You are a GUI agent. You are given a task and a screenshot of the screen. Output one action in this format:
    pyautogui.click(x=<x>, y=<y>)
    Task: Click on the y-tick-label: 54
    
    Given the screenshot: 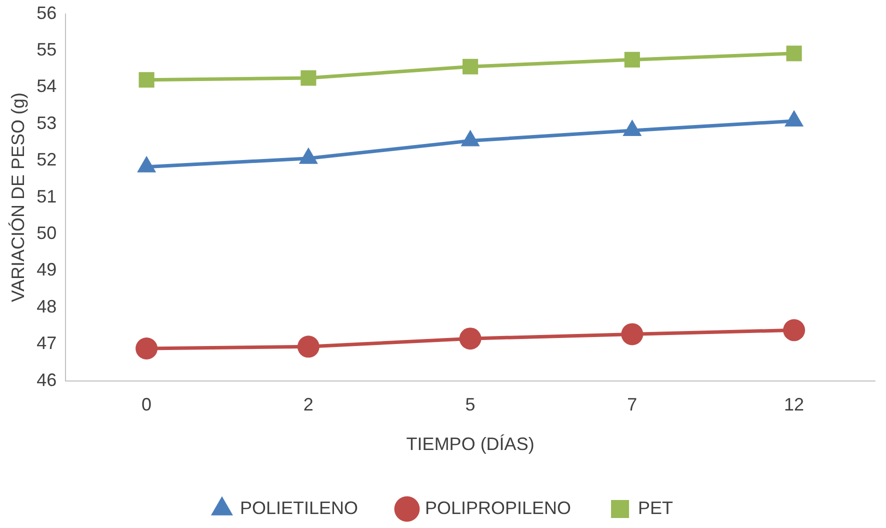 What is the action you would take?
    pyautogui.click(x=46, y=86)
    